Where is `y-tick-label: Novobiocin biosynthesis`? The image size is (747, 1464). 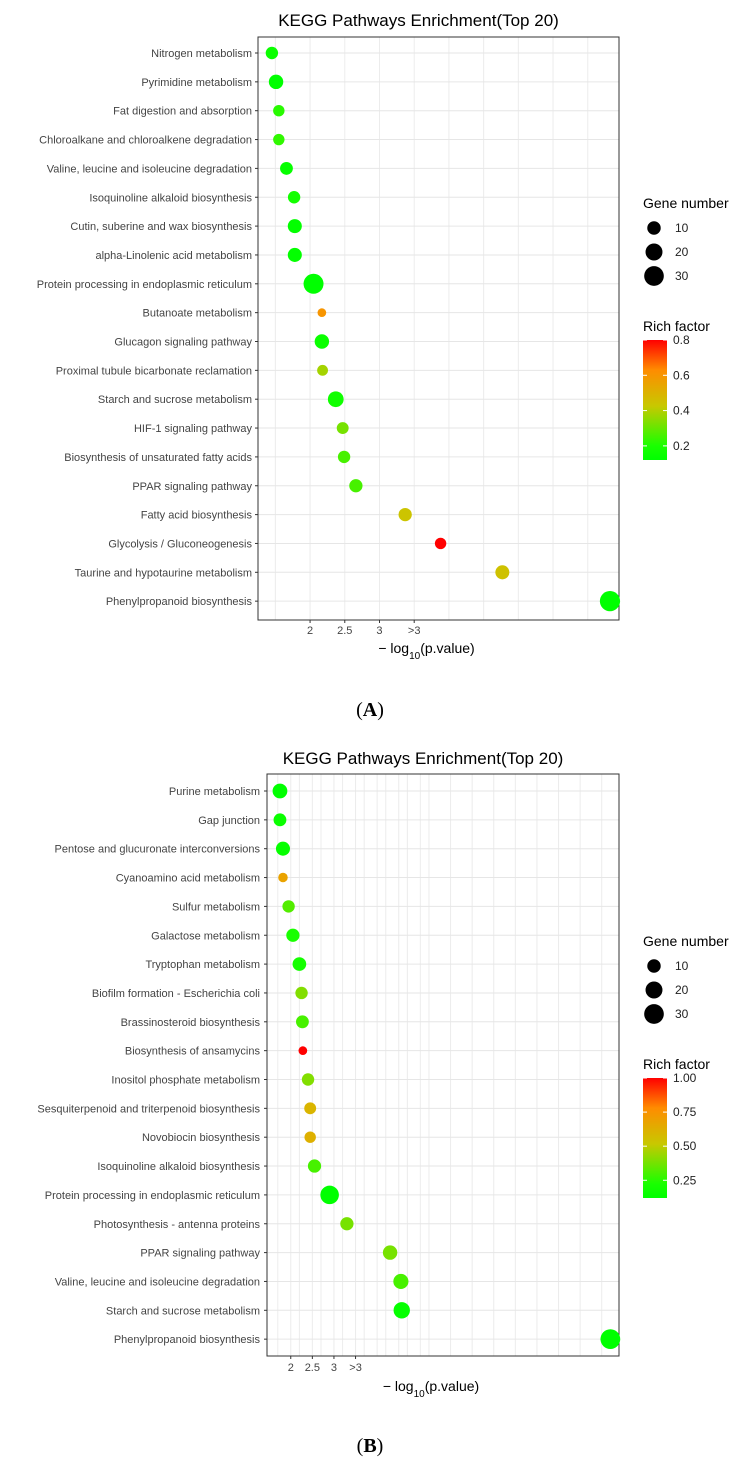
y-tick-label: Novobiocin biosynthesis is located at coordinates (201, 1138).